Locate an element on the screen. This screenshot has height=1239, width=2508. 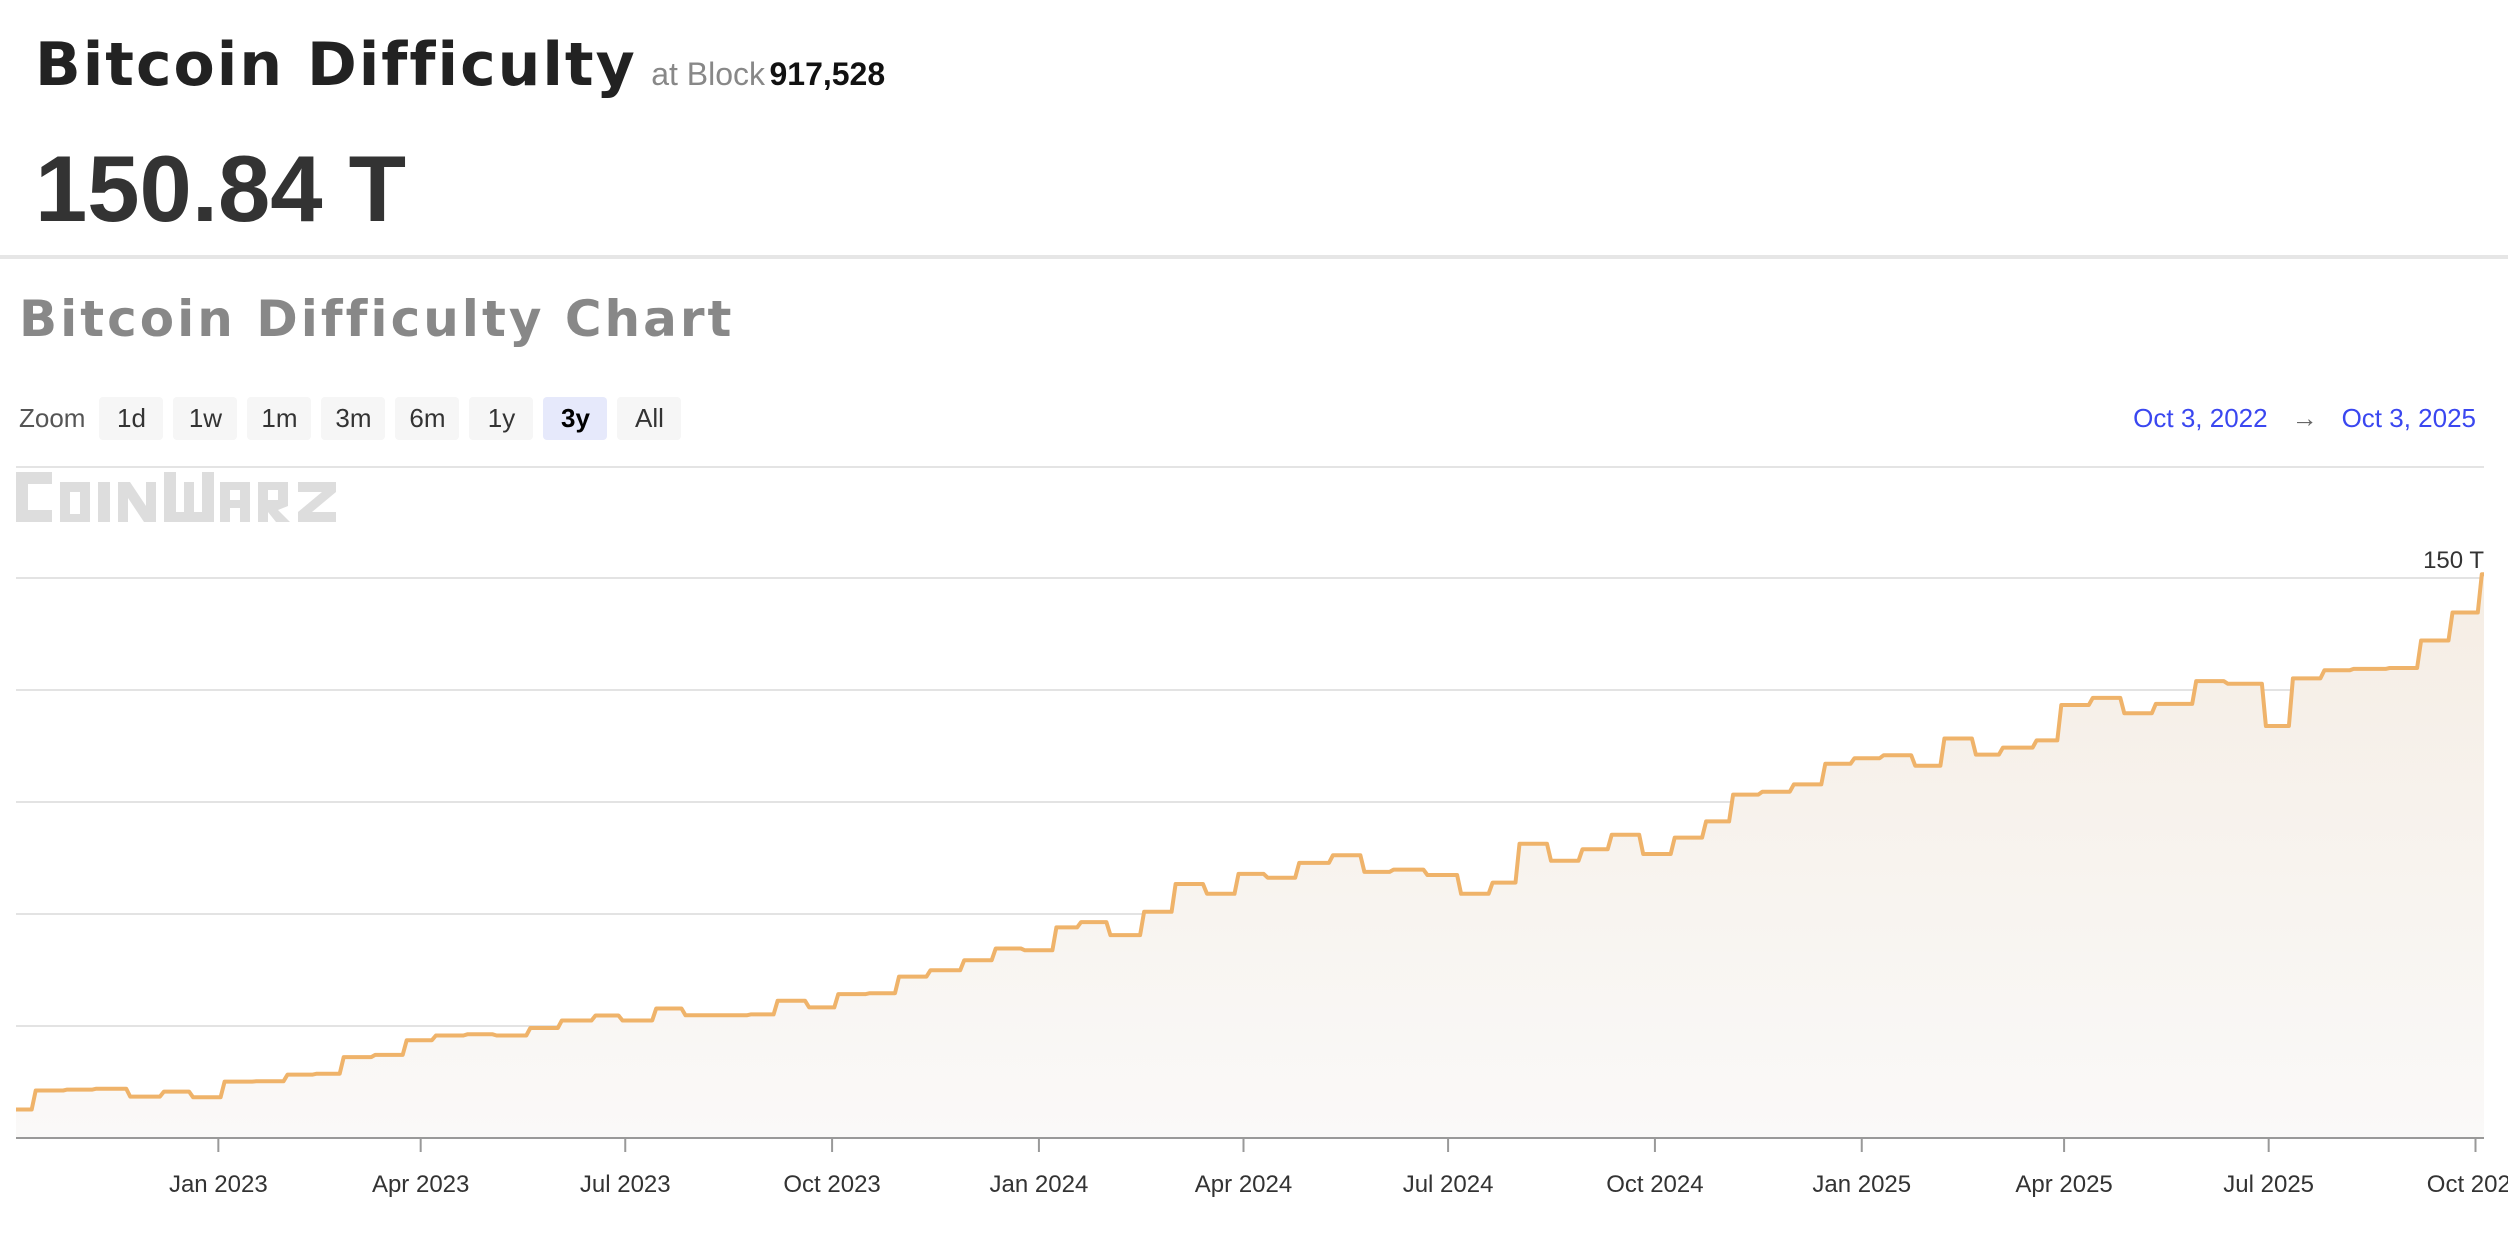
zoom-button-1y: 1y is located at coordinates (501, 418).